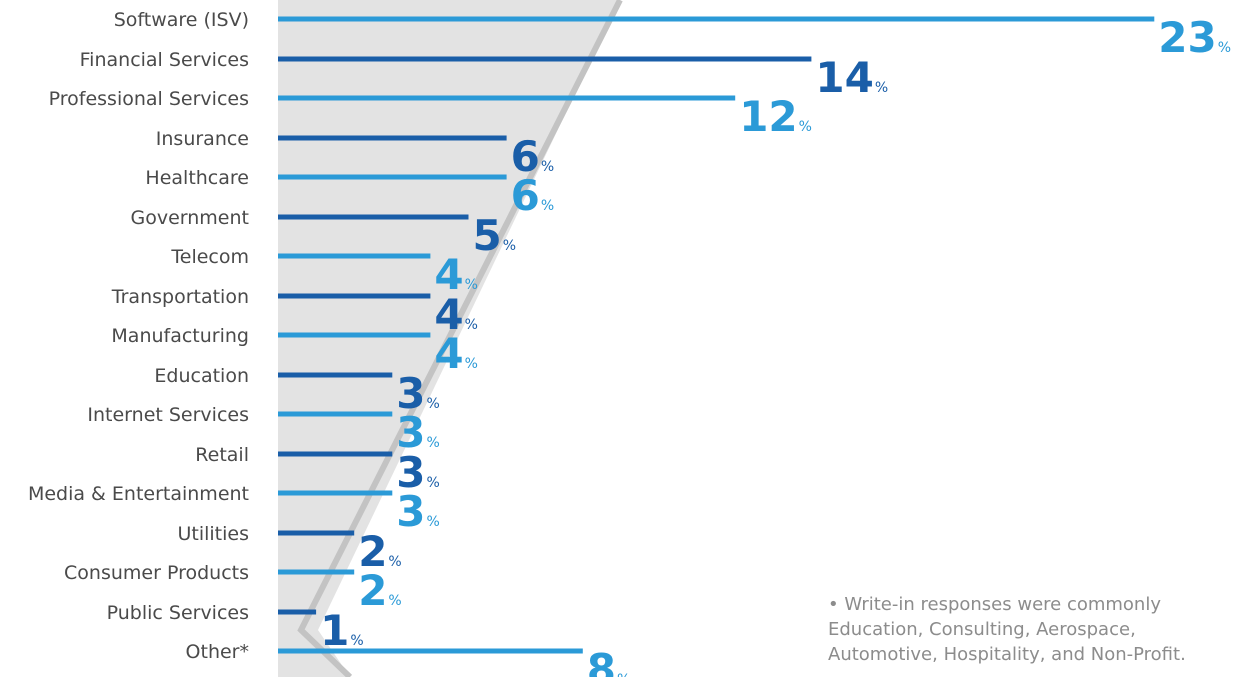 The width and height of the screenshot is (1256, 677). I want to click on category-label-insurance: Insurance, so click(202, 139).